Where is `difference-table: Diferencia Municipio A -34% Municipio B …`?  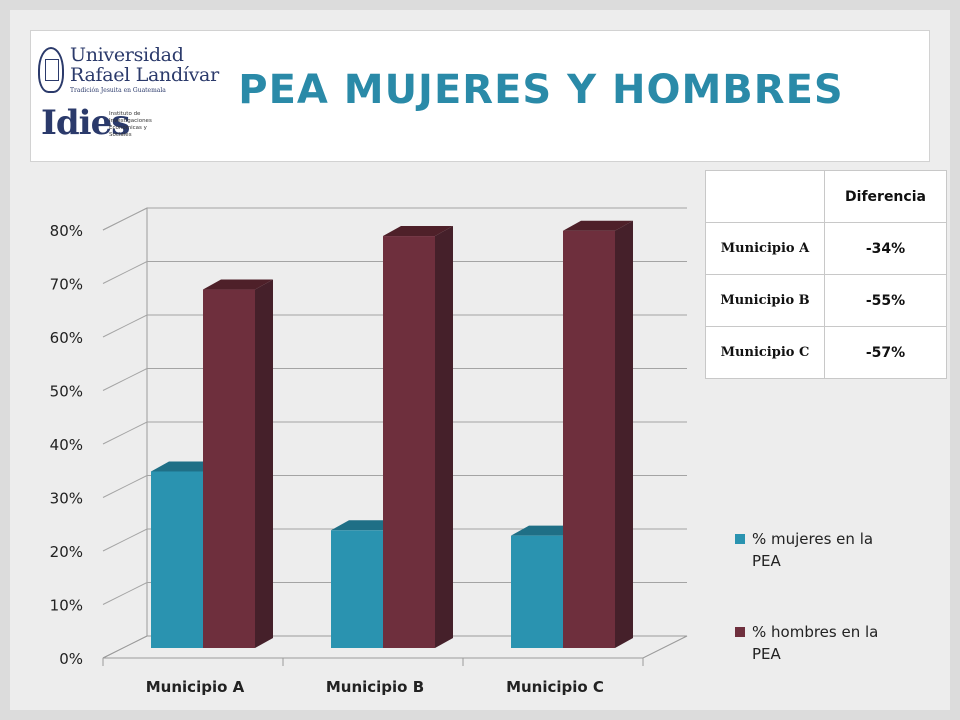 difference-table: Diferencia Municipio A -34% Municipio B … is located at coordinates (826, 274).